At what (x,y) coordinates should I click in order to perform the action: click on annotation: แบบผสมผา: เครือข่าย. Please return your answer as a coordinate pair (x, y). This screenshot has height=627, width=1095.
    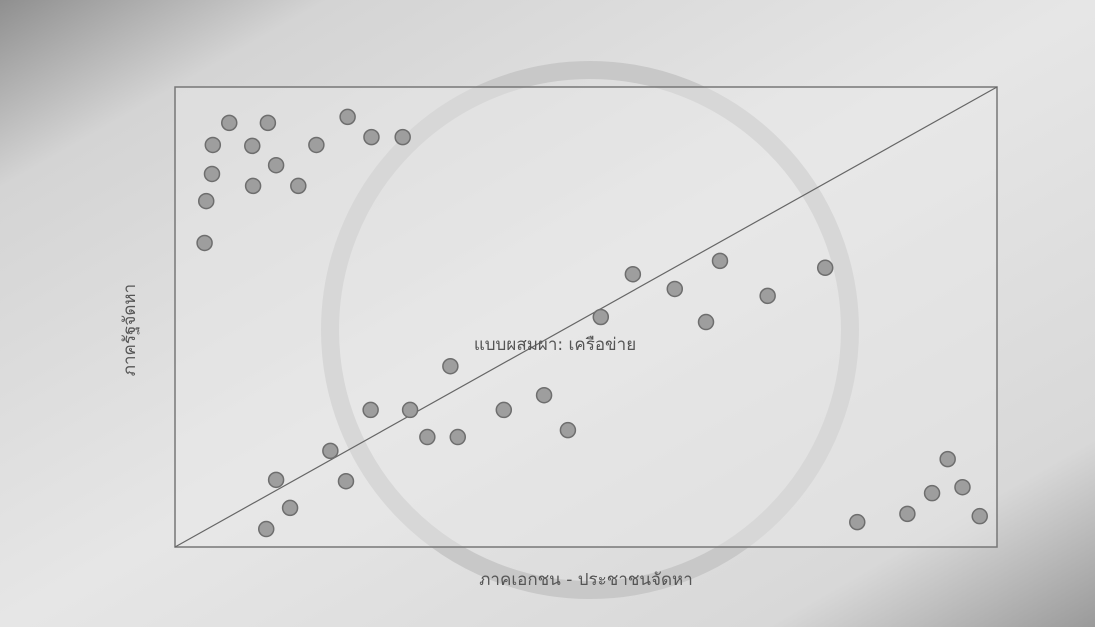
    Looking at the image, I should click on (555, 345).